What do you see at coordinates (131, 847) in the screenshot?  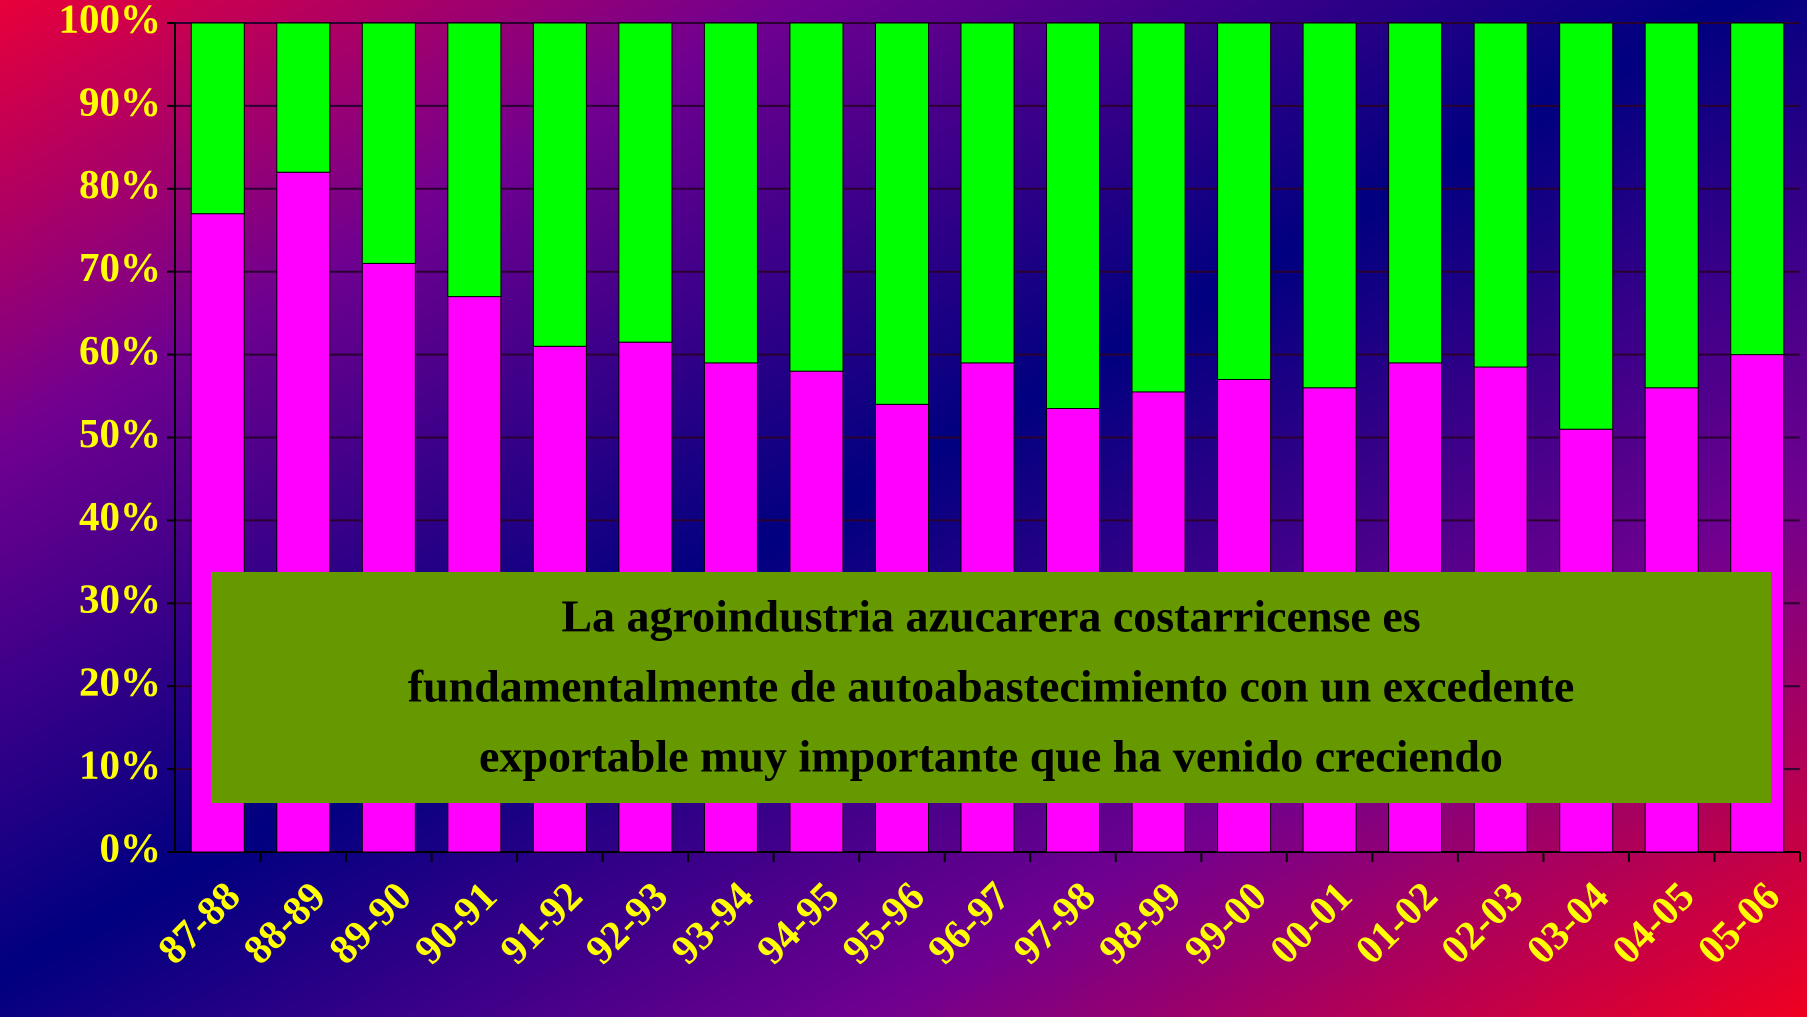 I see `y-tick-label: 0%` at bounding box center [131, 847].